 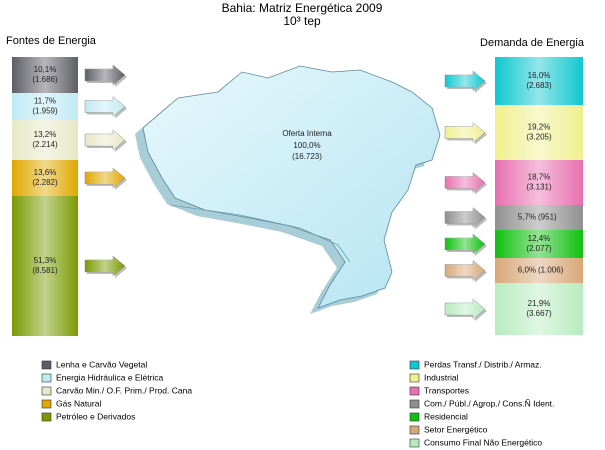 What do you see at coordinates (539, 313) in the screenshot?
I see `amount: (3.667)` at bounding box center [539, 313].